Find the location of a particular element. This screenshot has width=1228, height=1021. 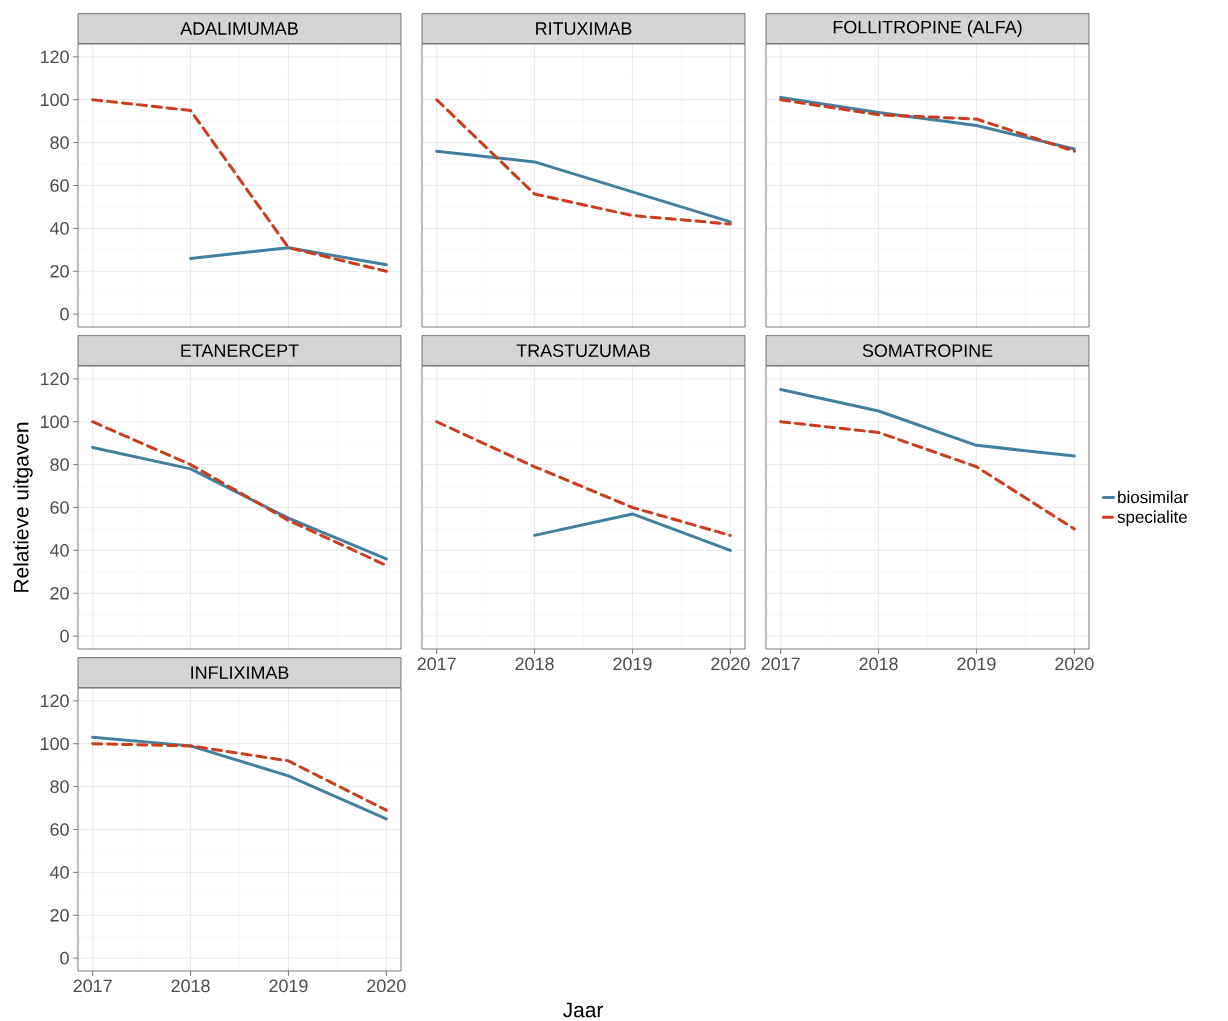

chart-title: SOMATROPINE is located at coordinates (927, 351).